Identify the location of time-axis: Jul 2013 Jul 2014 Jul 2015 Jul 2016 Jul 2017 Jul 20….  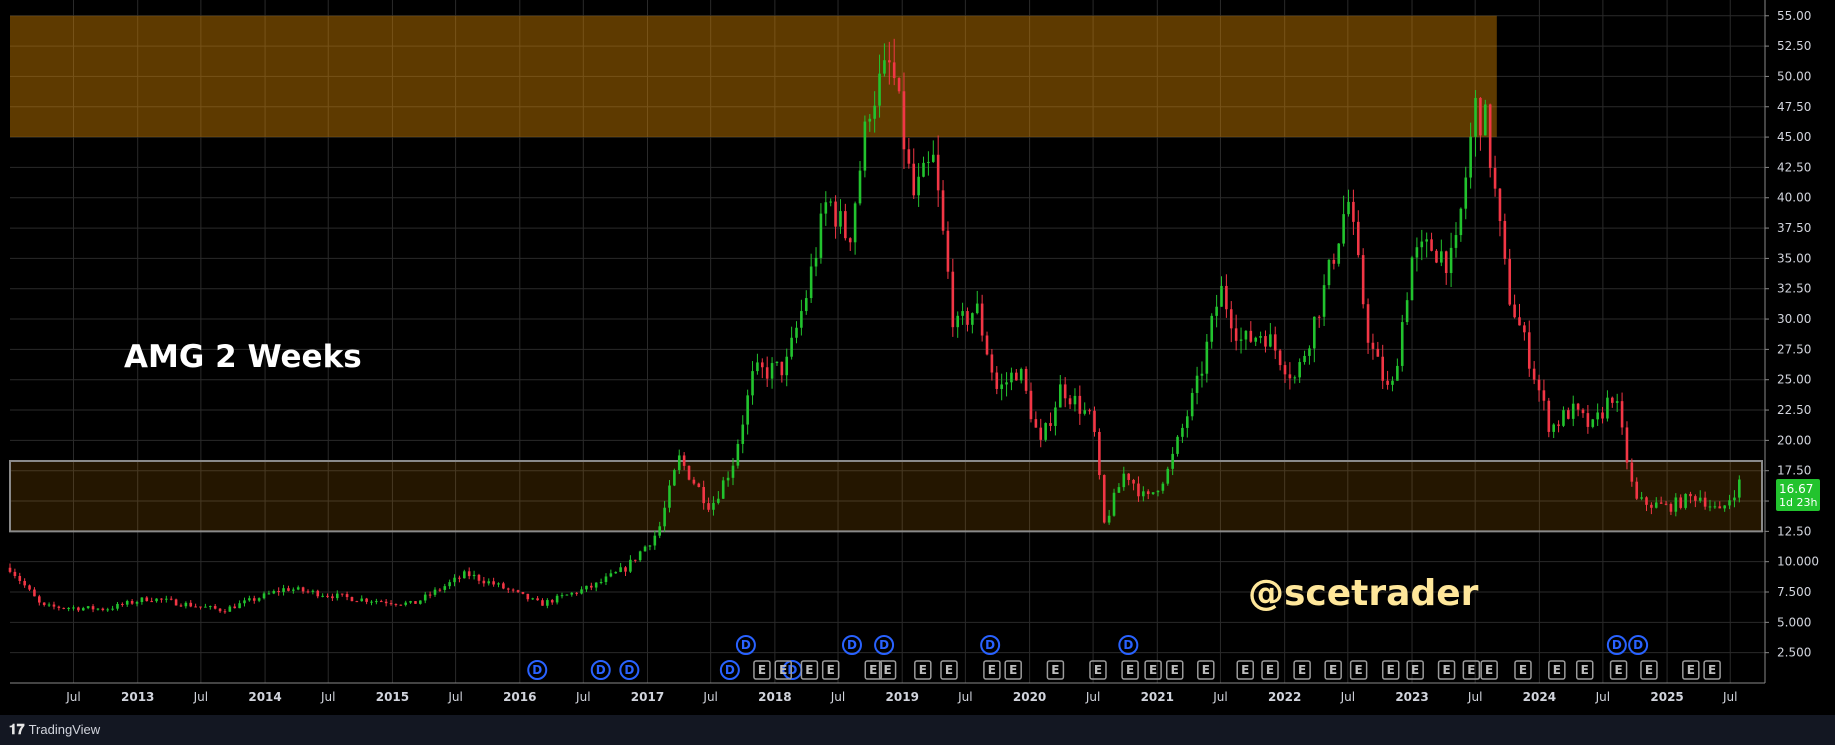
(917, 698).